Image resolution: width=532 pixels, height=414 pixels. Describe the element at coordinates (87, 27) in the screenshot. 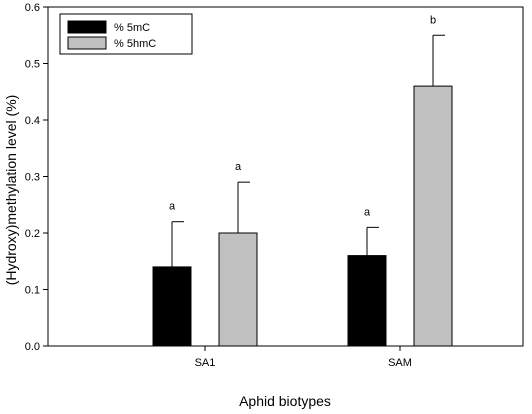

I see `legend-swatch-5mc` at that location.